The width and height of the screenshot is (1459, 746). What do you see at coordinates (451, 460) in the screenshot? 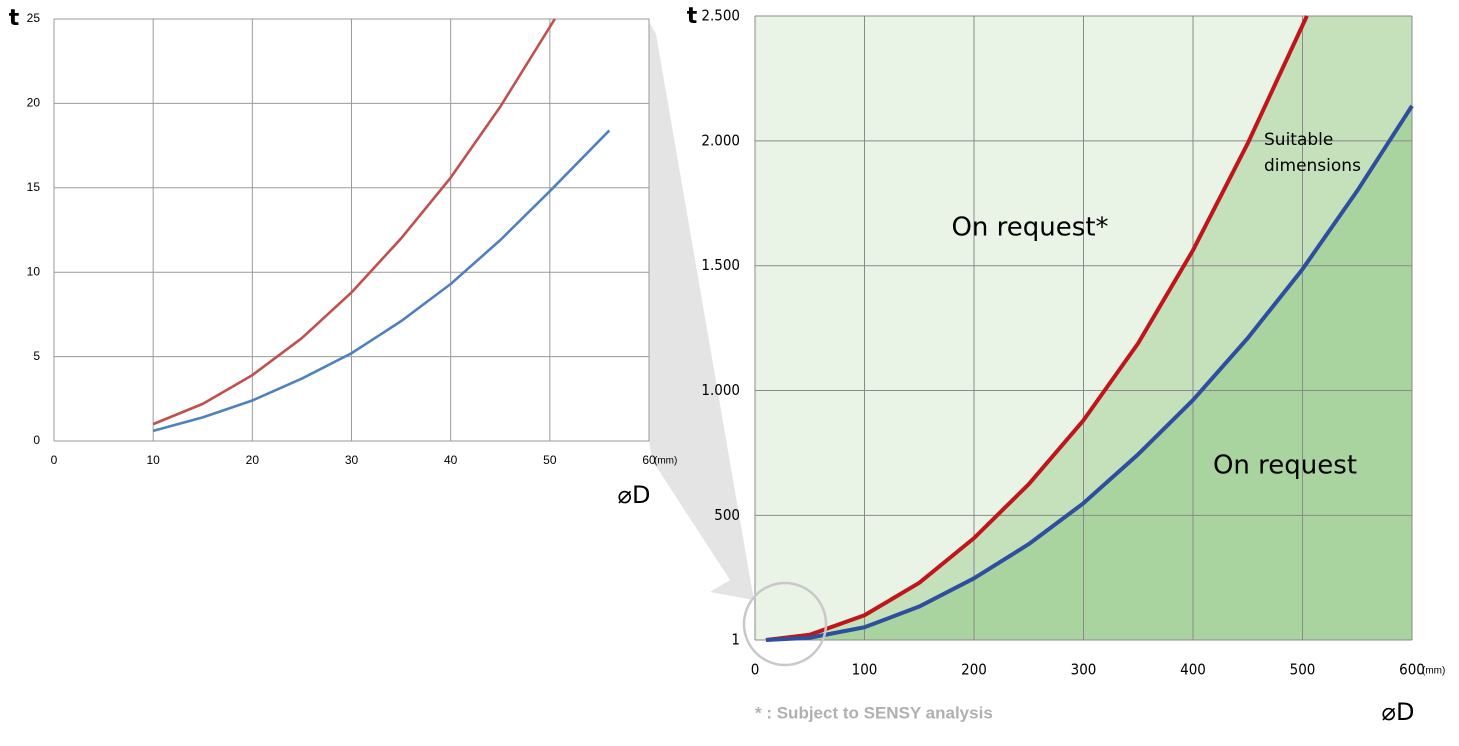
I see `x-tick-label: 40` at bounding box center [451, 460].